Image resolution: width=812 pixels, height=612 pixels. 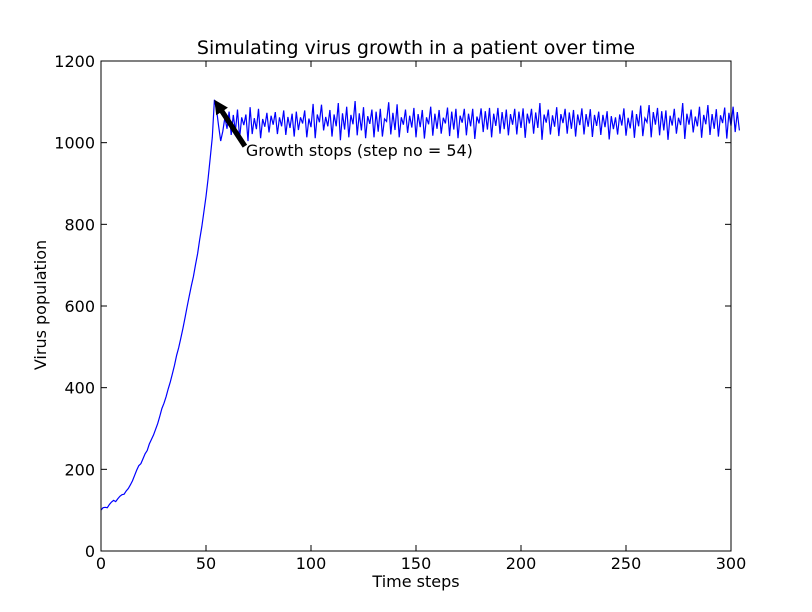 What do you see at coordinates (359, 150) in the screenshot?
I see `annotation-text: Growth stops (step no = 54)` at bounding box center [359, 150].